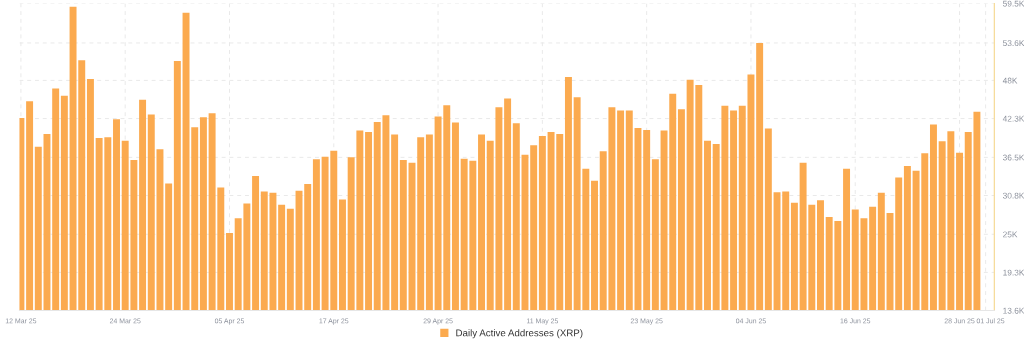 The height and width of the screenshot is (347, 1024). What do you see at coordinates (1013, 272) in the screenshot?
I see `y-tick-label: 19.3K` at bounding box center [1013, 272].